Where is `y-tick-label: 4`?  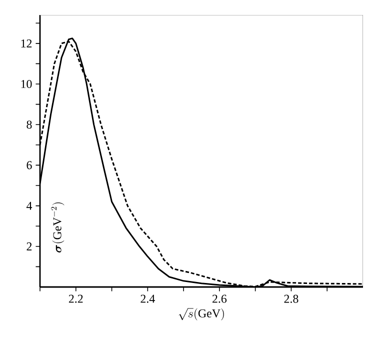 y-tick-label: 4 is located at coordinates (29, 206).